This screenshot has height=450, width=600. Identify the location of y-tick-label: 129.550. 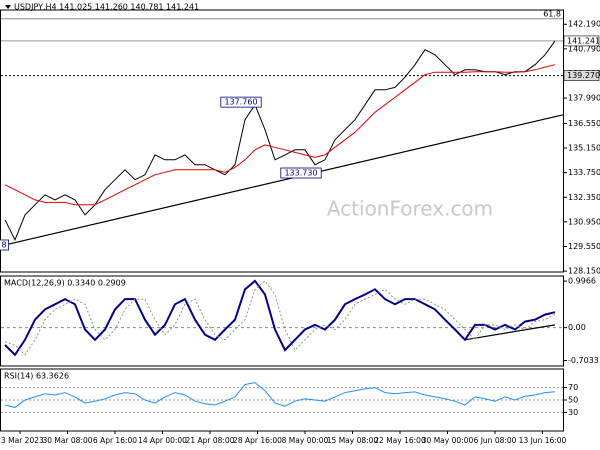
(584, 246).